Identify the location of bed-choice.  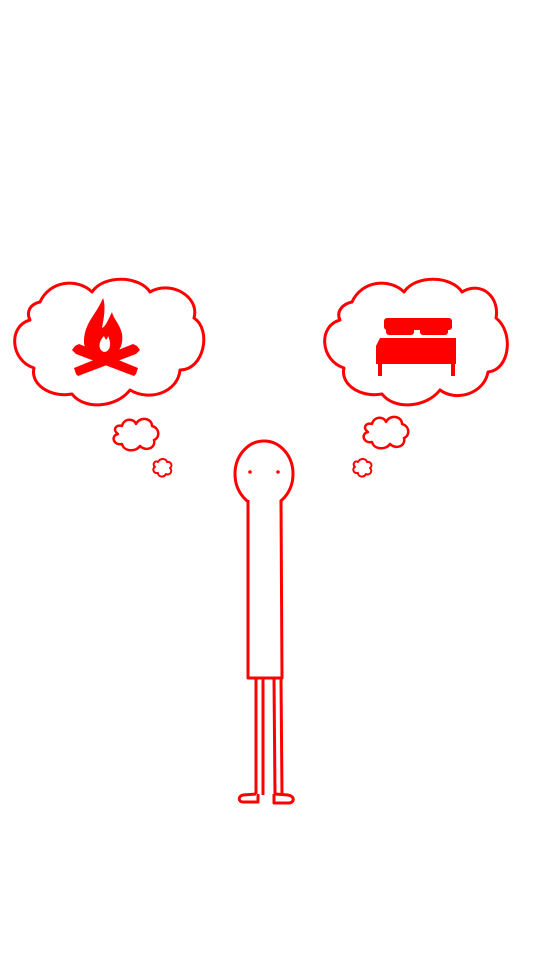
(416, 377).